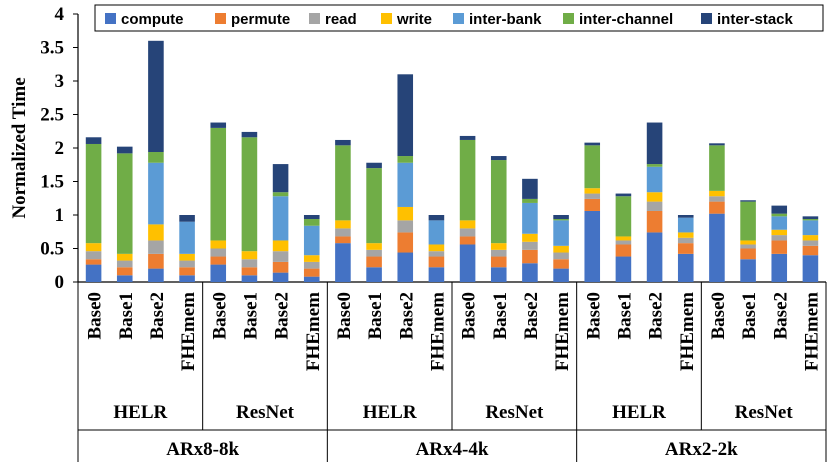 The width and height of the screenshot is (830, 469). What do you see at coordinates (52, 48) in the screenshot?
I see `y-tick-label: 3.5` at bounding box center [52, 48].